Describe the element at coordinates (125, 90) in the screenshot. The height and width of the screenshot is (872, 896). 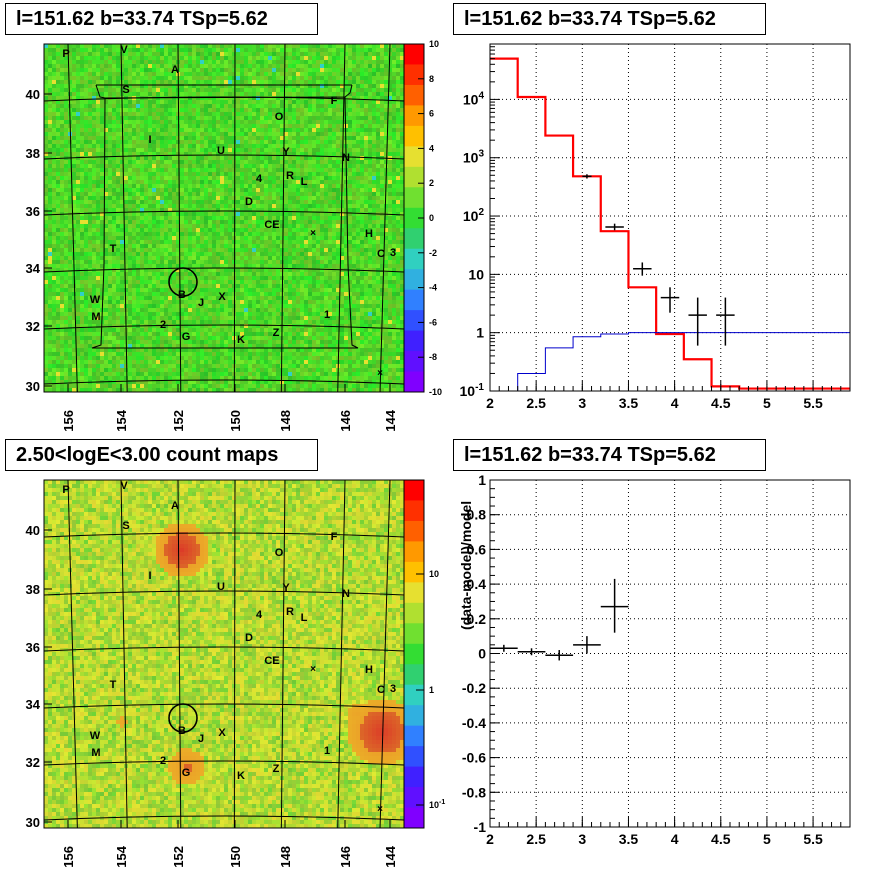
I see `source-label-s: S` at that location.